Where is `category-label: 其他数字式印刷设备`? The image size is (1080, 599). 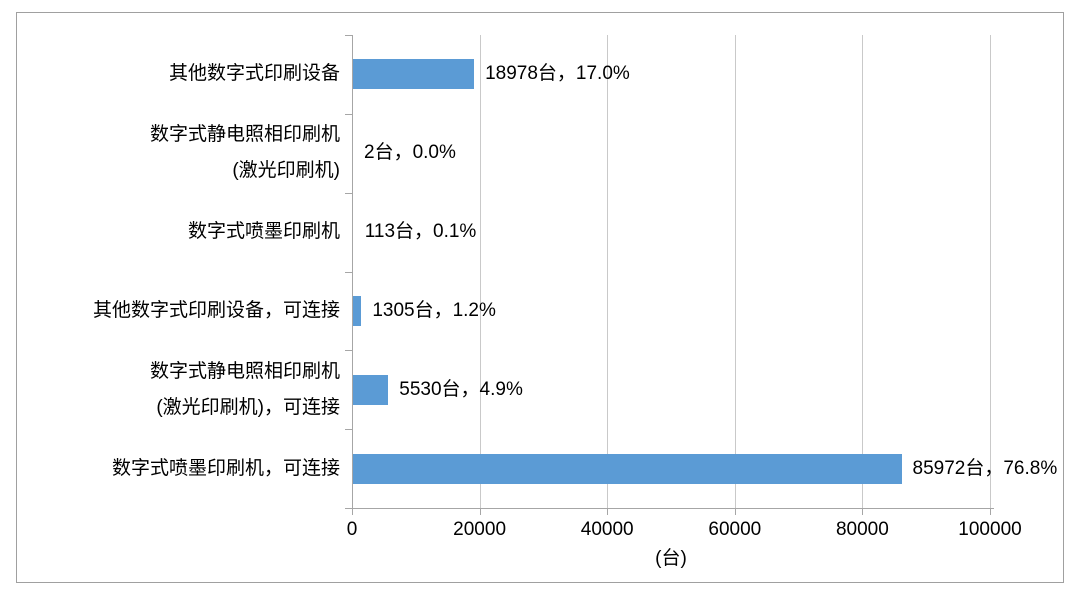
category-label: 其他数字式印刷设备 is located at coordinates (254, 74).